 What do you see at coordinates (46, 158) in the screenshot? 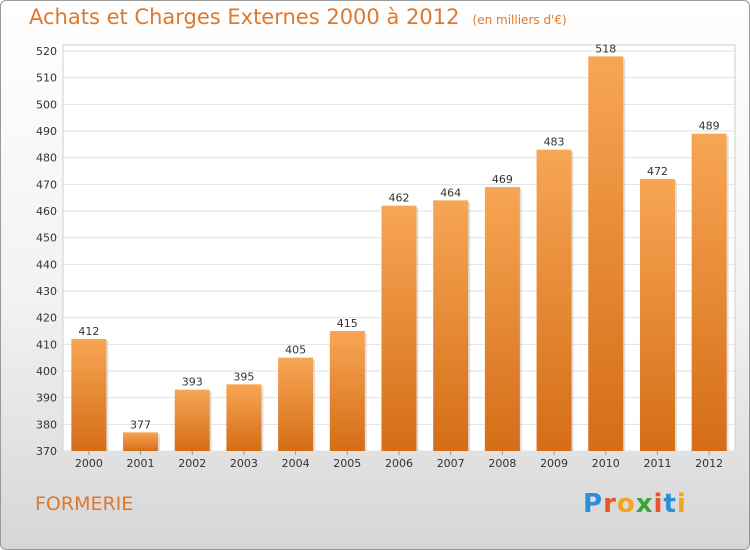
I see `y-tick-label: 480` at bounding box center [46, 158].